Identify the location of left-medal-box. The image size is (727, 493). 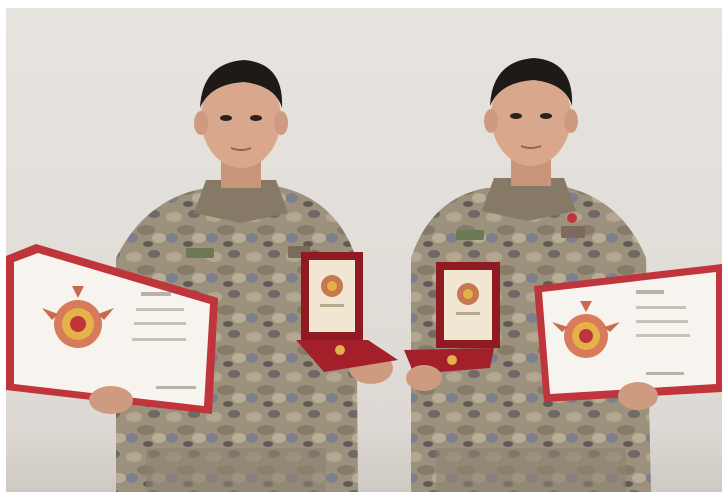
(347, 312).